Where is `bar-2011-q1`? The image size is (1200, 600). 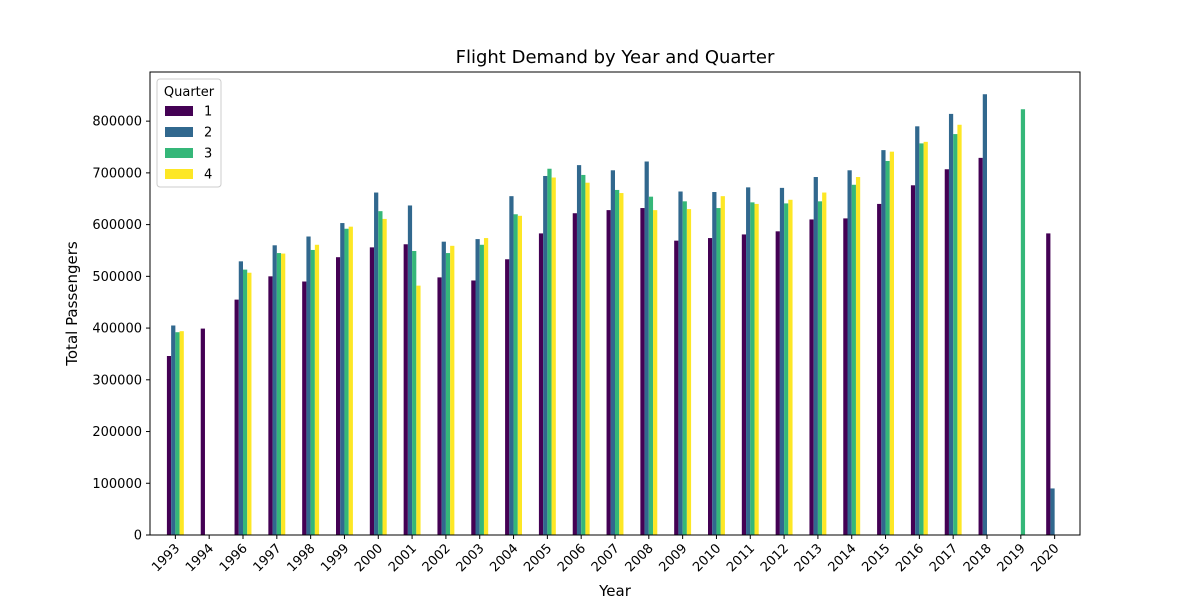 bar-2011-q1 is located at coordinates (744, 384).